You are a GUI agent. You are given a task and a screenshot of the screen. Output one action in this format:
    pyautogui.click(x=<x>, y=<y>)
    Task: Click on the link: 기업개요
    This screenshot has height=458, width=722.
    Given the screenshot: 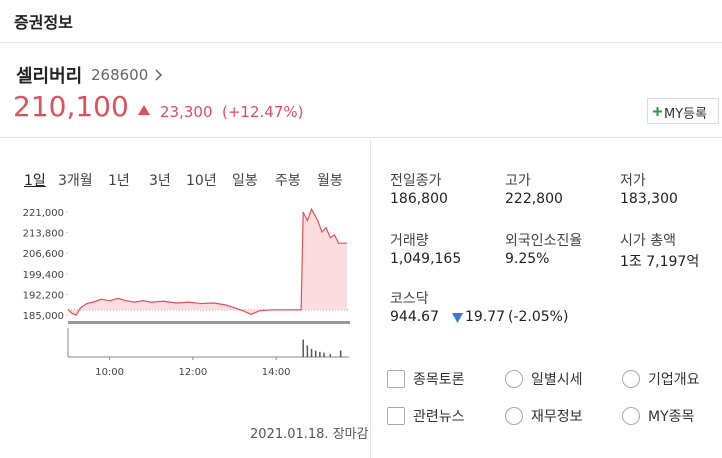 What is the action you would take?
    pyautogui.click(x=674, y=380)
    